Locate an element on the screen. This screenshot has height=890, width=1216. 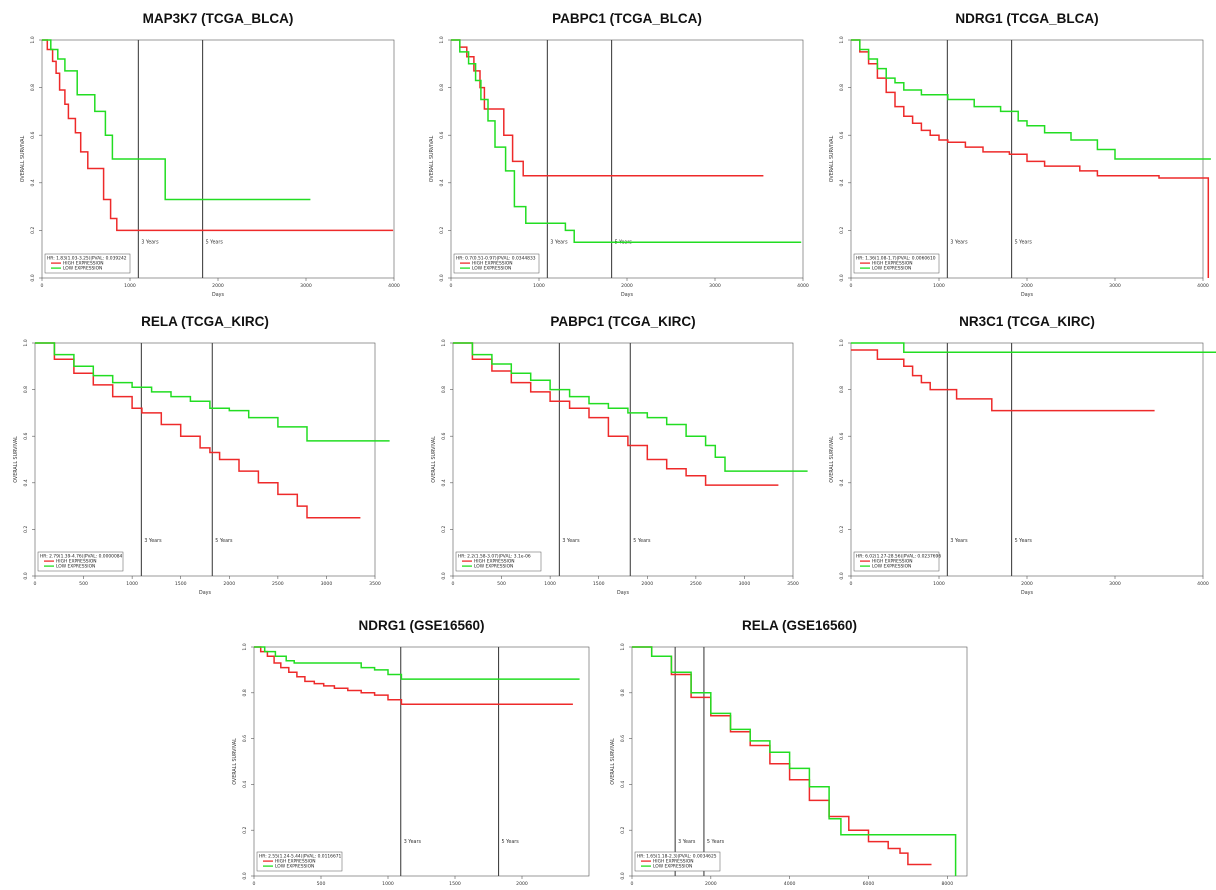
hazard-ratio-stats: HR: 1.65(1.18-2.3)|PVAL: 0.0034625 is located at coordinates (677, 857).